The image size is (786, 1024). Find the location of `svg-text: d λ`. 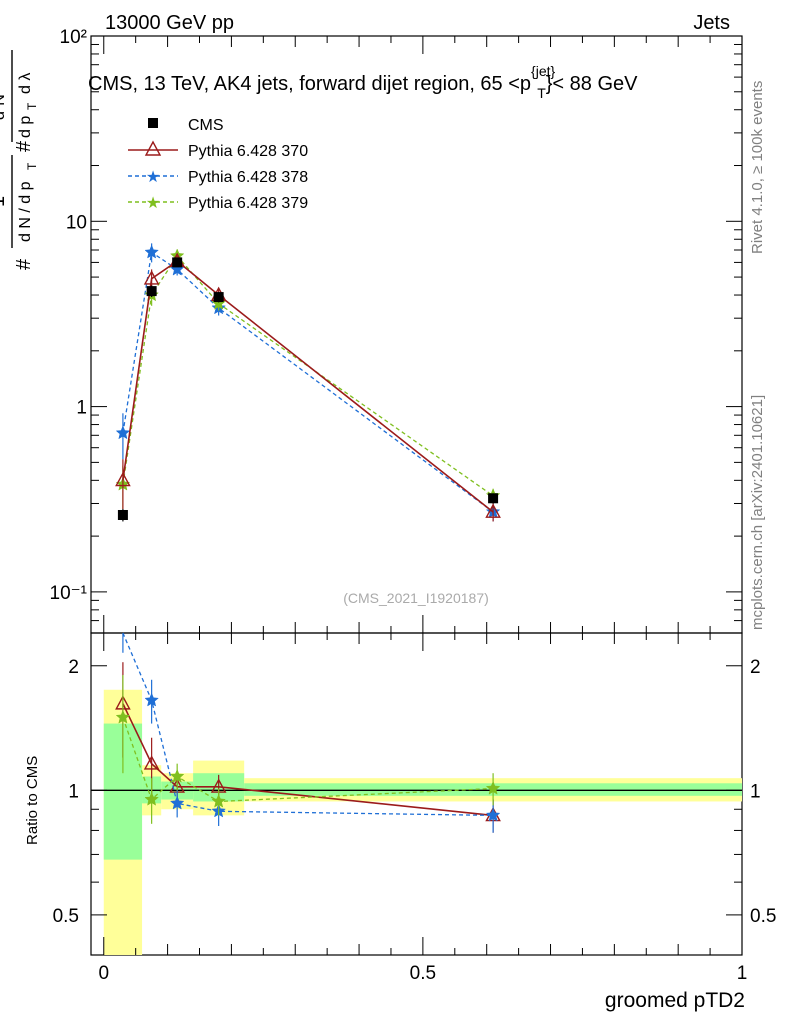

svg-text: d λ is located at coordinates (25, 83).